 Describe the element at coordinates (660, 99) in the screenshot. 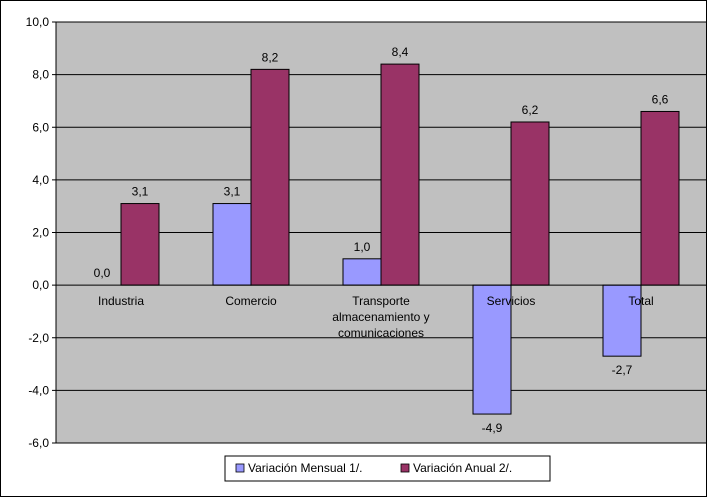

I see `data-label: 6,6` at that location.